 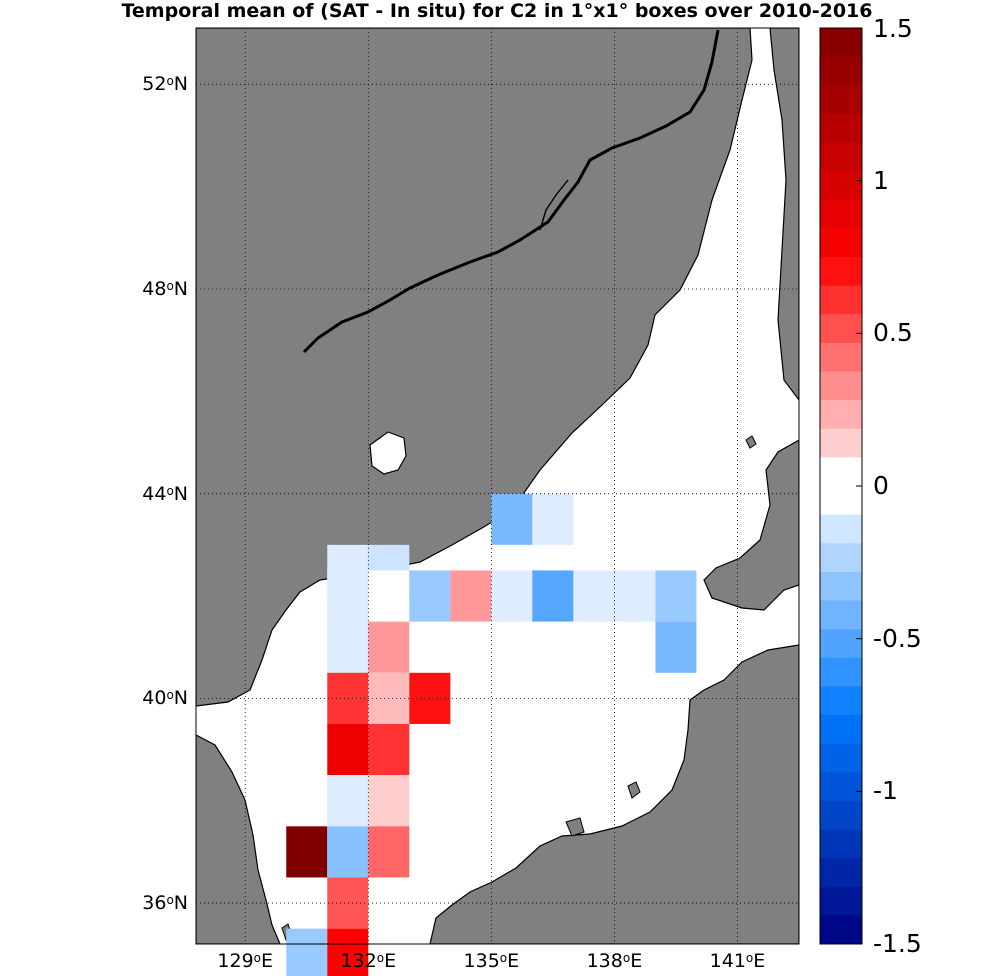 What do you see at coordinates (235, 961) in the screenshot?
I see `tick-degree: 129` at bounding box center [235, 961].